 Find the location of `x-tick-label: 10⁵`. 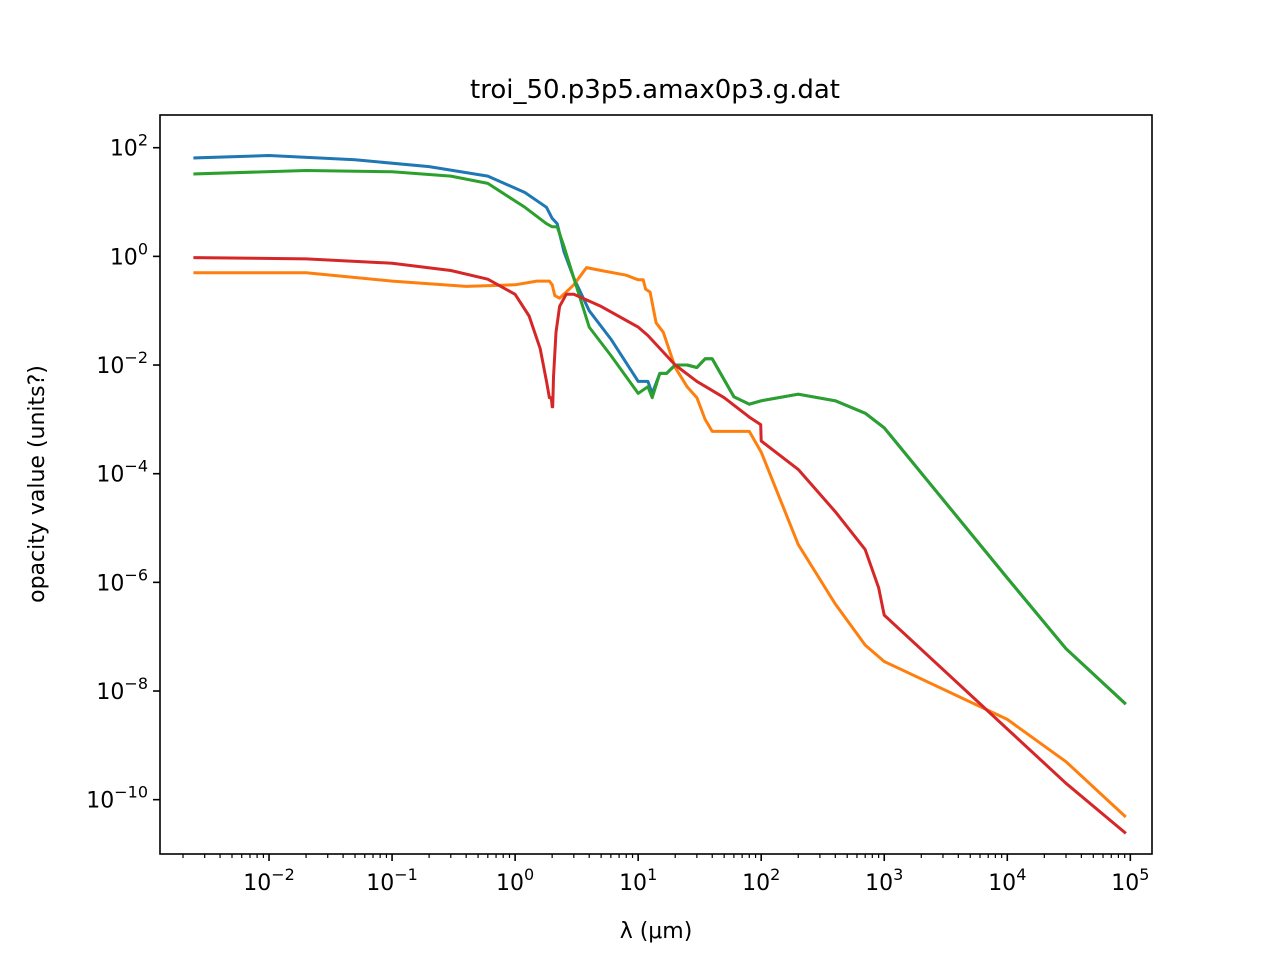

x-tick-label: 10⁵ is located at coordinates (1130, 880).